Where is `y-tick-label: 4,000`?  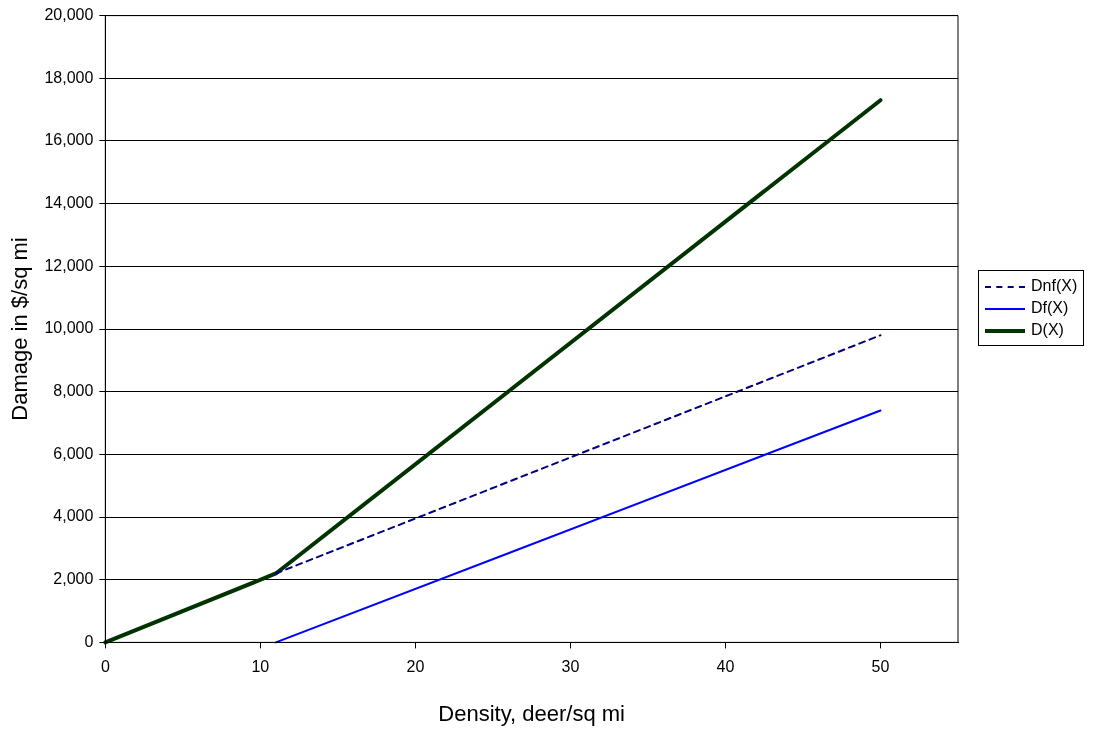 y-tick-label: 4,000 is located at coordinates (73, 516).